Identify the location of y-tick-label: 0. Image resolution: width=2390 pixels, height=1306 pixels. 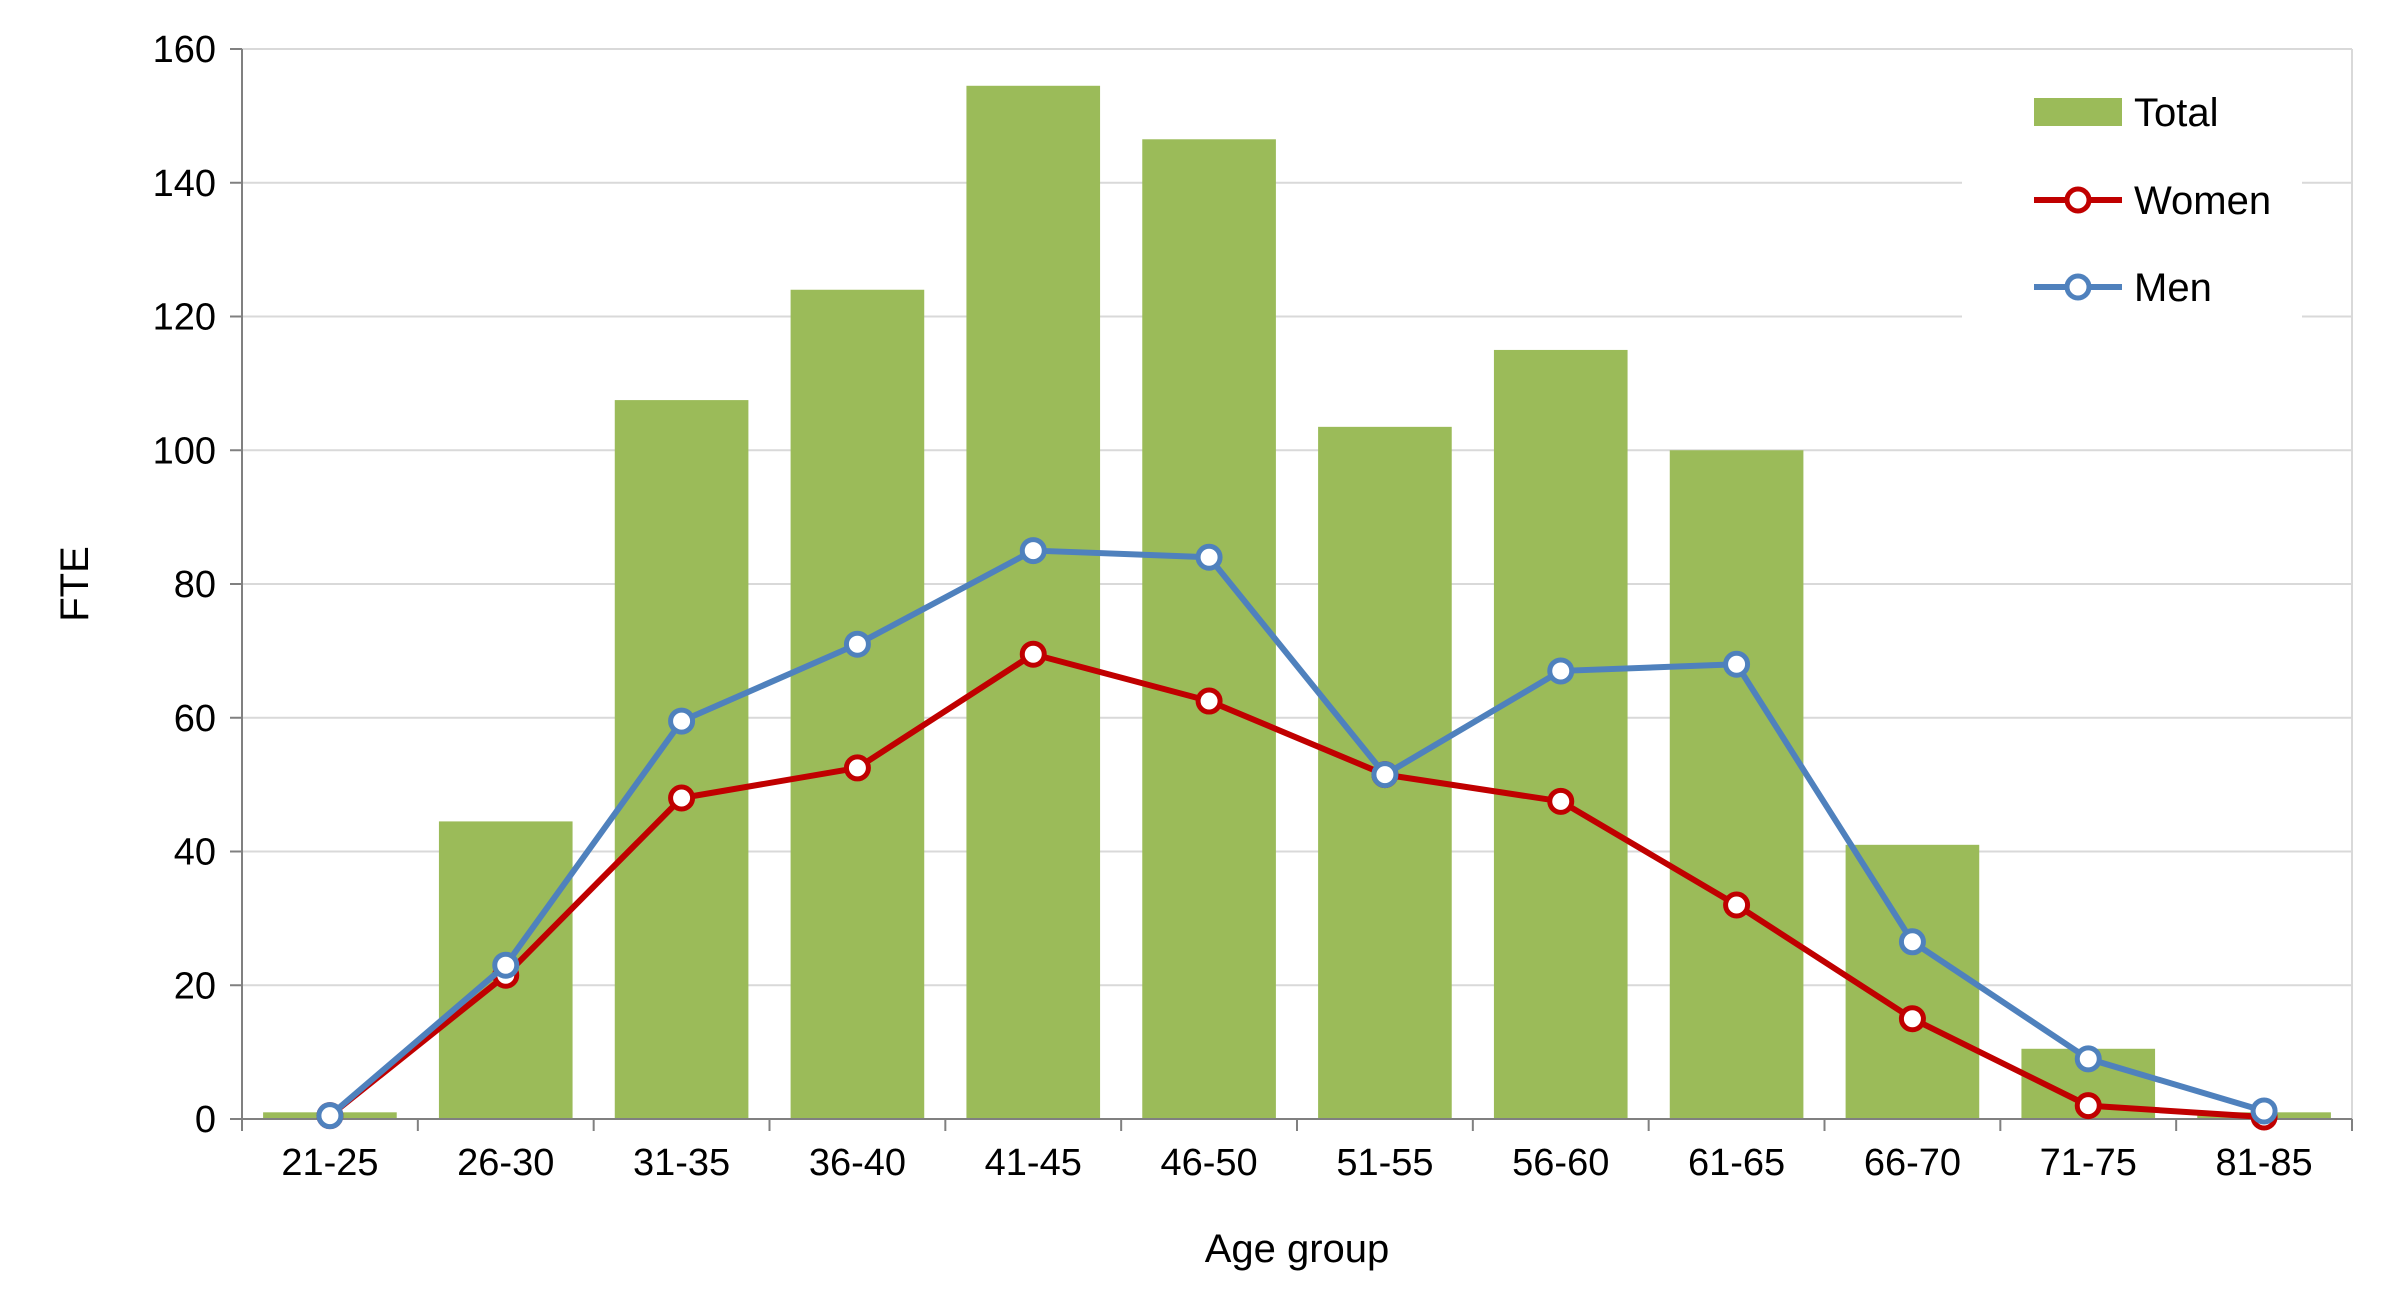
(205, 1120).